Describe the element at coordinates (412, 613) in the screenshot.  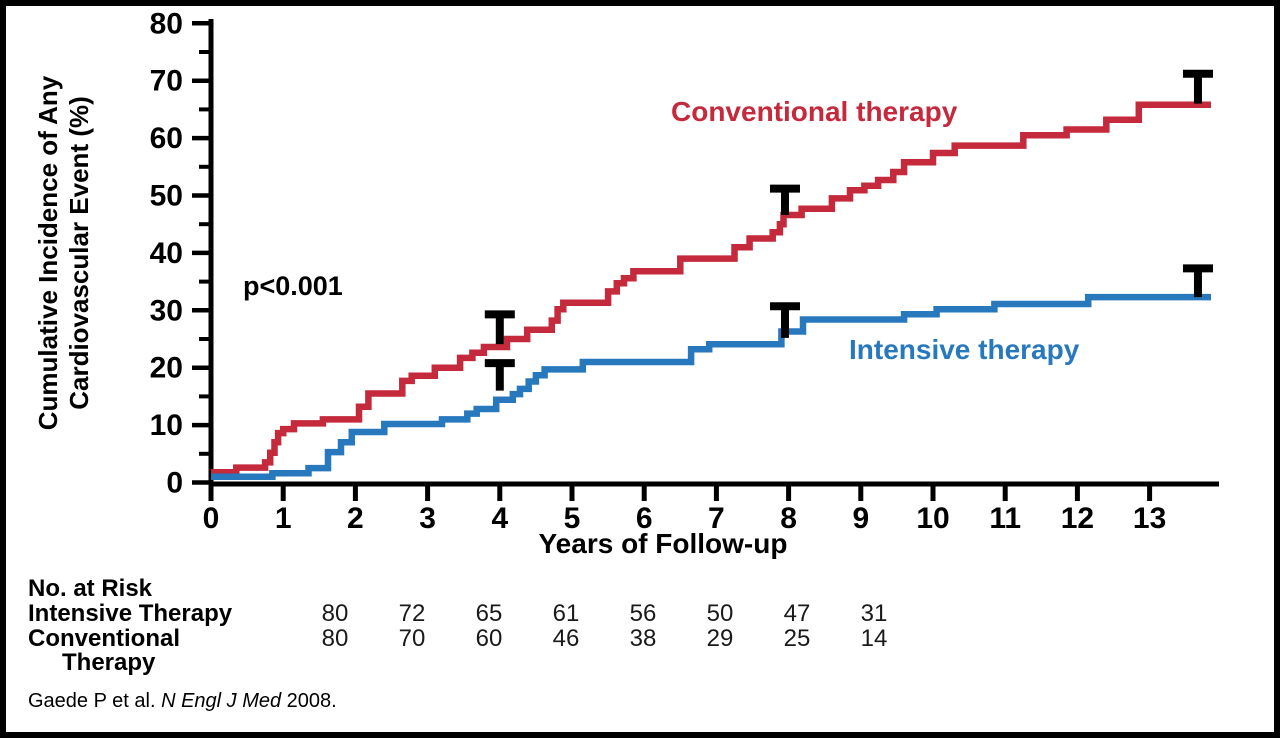
I see `risk-value: 72` at that location.